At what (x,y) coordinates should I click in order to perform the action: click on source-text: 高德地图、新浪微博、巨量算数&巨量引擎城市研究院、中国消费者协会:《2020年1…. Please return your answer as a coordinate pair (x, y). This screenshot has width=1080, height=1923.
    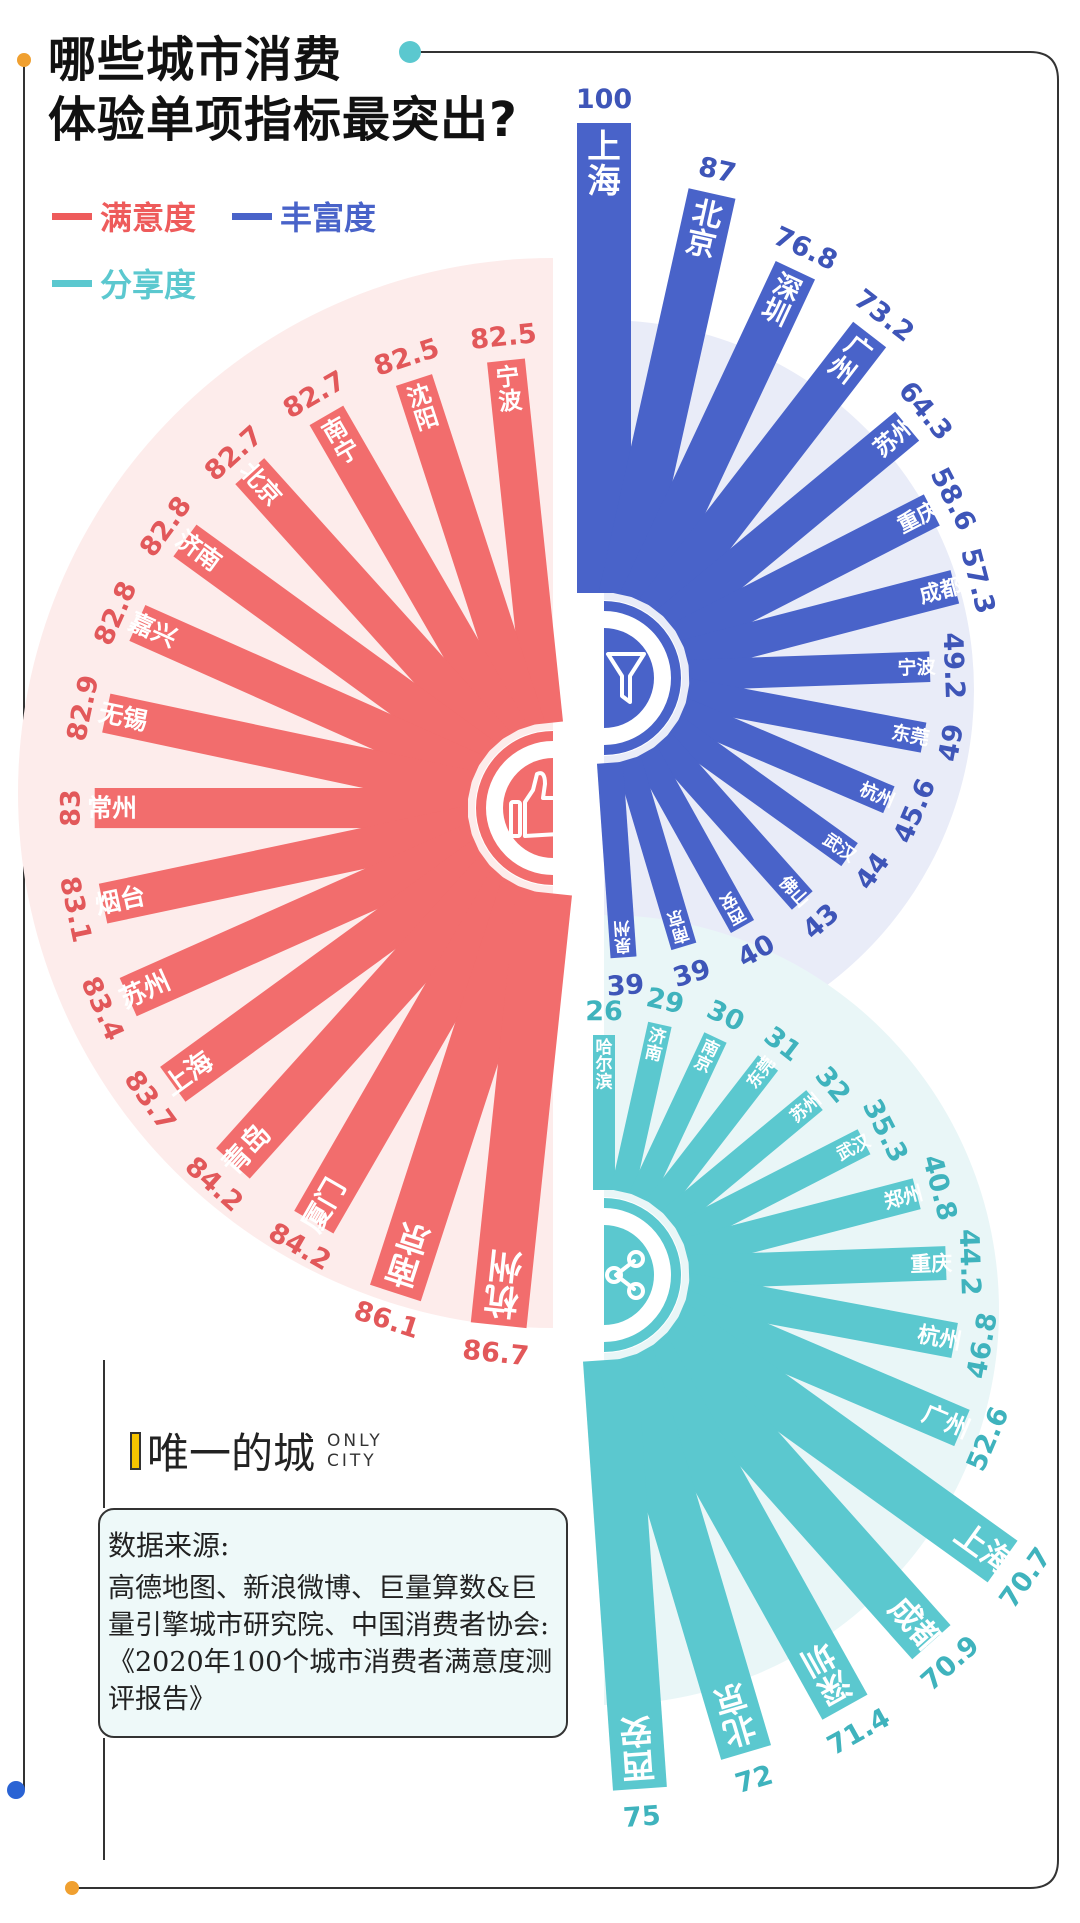
    Looking at the image, I should click on (330, 1644).